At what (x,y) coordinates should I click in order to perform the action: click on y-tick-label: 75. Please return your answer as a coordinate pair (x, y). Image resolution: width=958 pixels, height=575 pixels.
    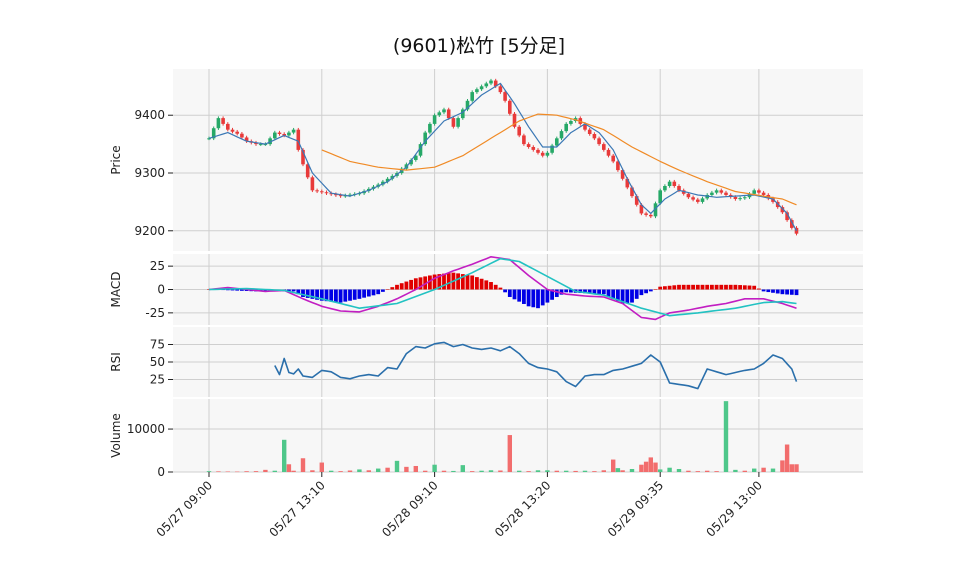
    Looking at the image, I should click on (157, 345).